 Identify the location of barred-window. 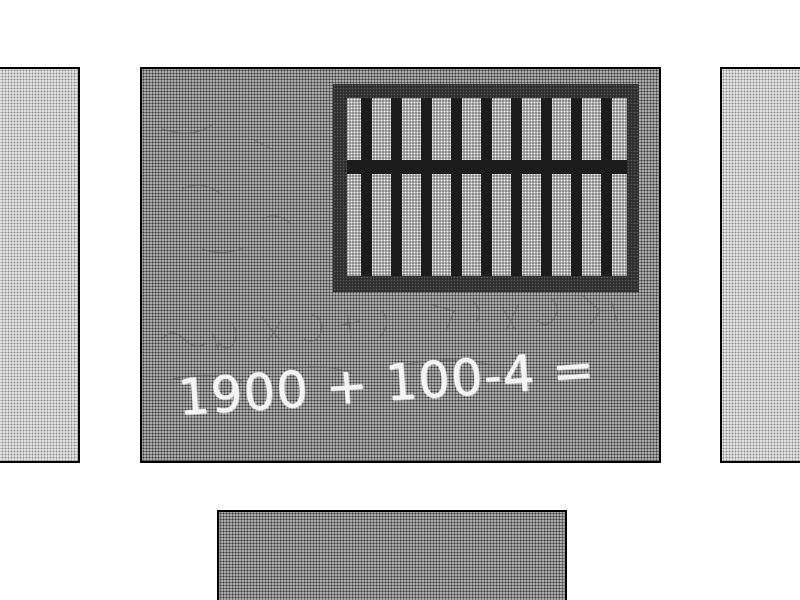
(486, 188).